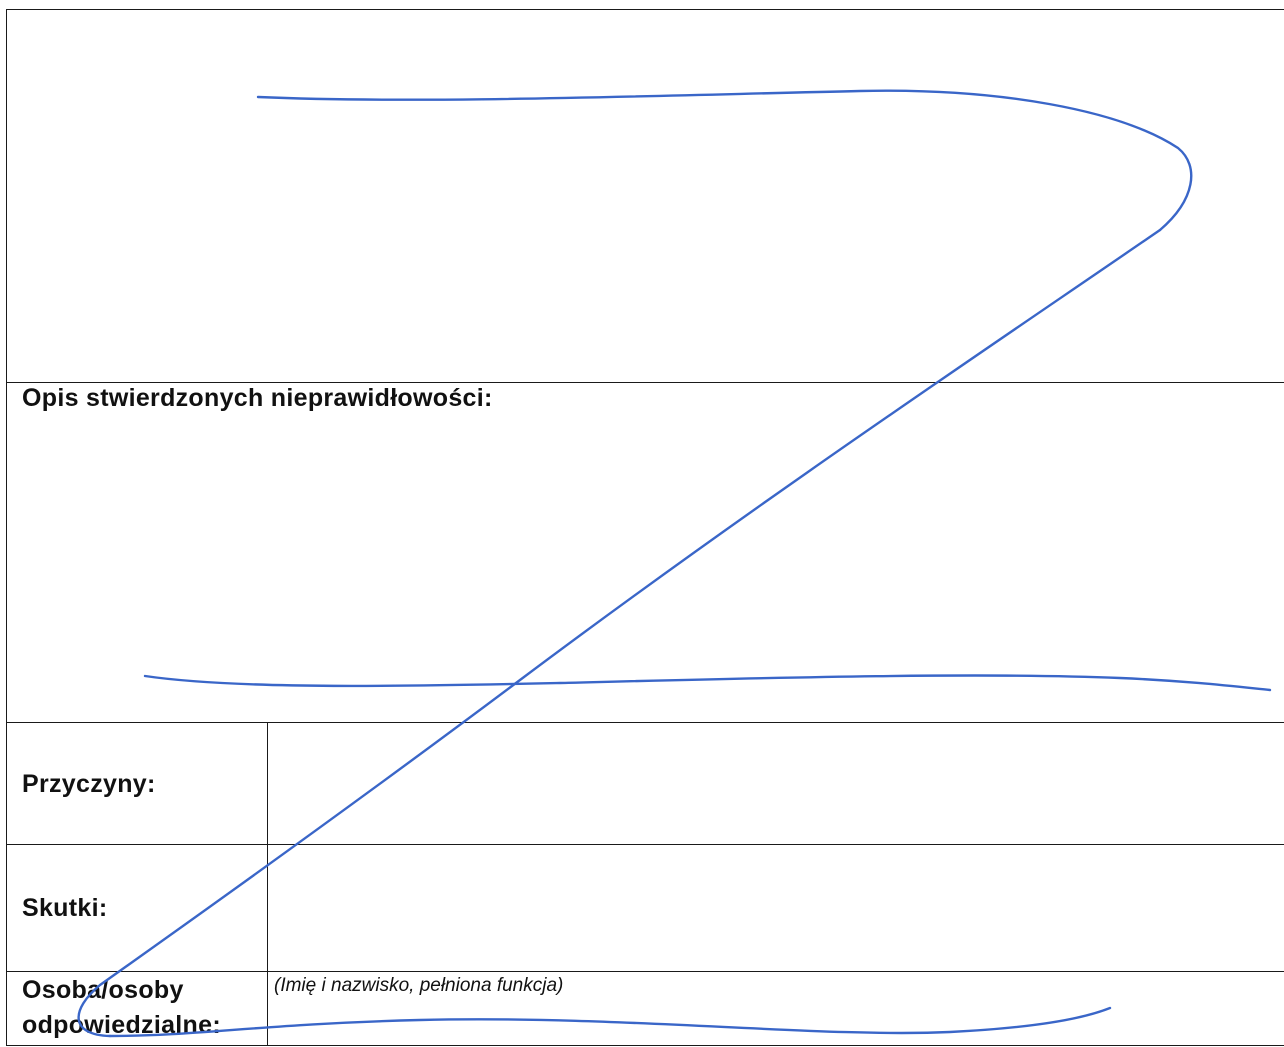 The height and width of the screenshot is (1047, 1284). Describe the element at coordinates (645, 844) in the screenshot. I see `row-divider-effects` at that location.